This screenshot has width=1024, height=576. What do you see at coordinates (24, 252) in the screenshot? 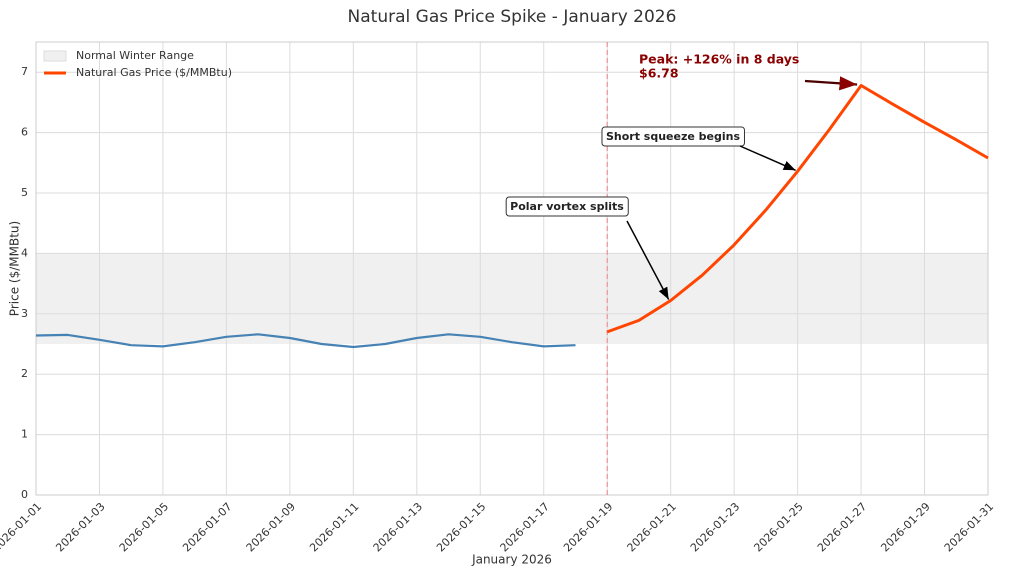
I see `y-tick-label: 4` at bounding box center [24, 252].